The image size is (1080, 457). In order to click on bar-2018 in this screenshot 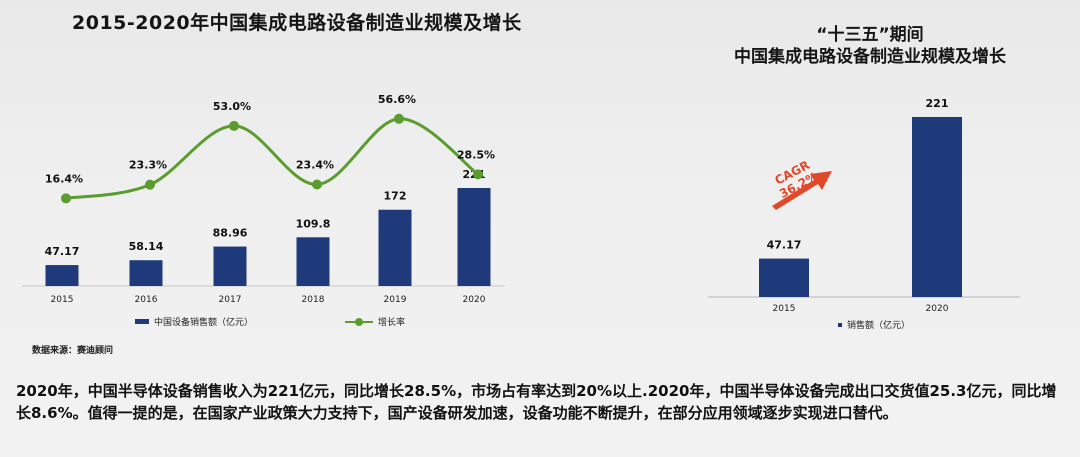, I will do `click(313, 261)`.